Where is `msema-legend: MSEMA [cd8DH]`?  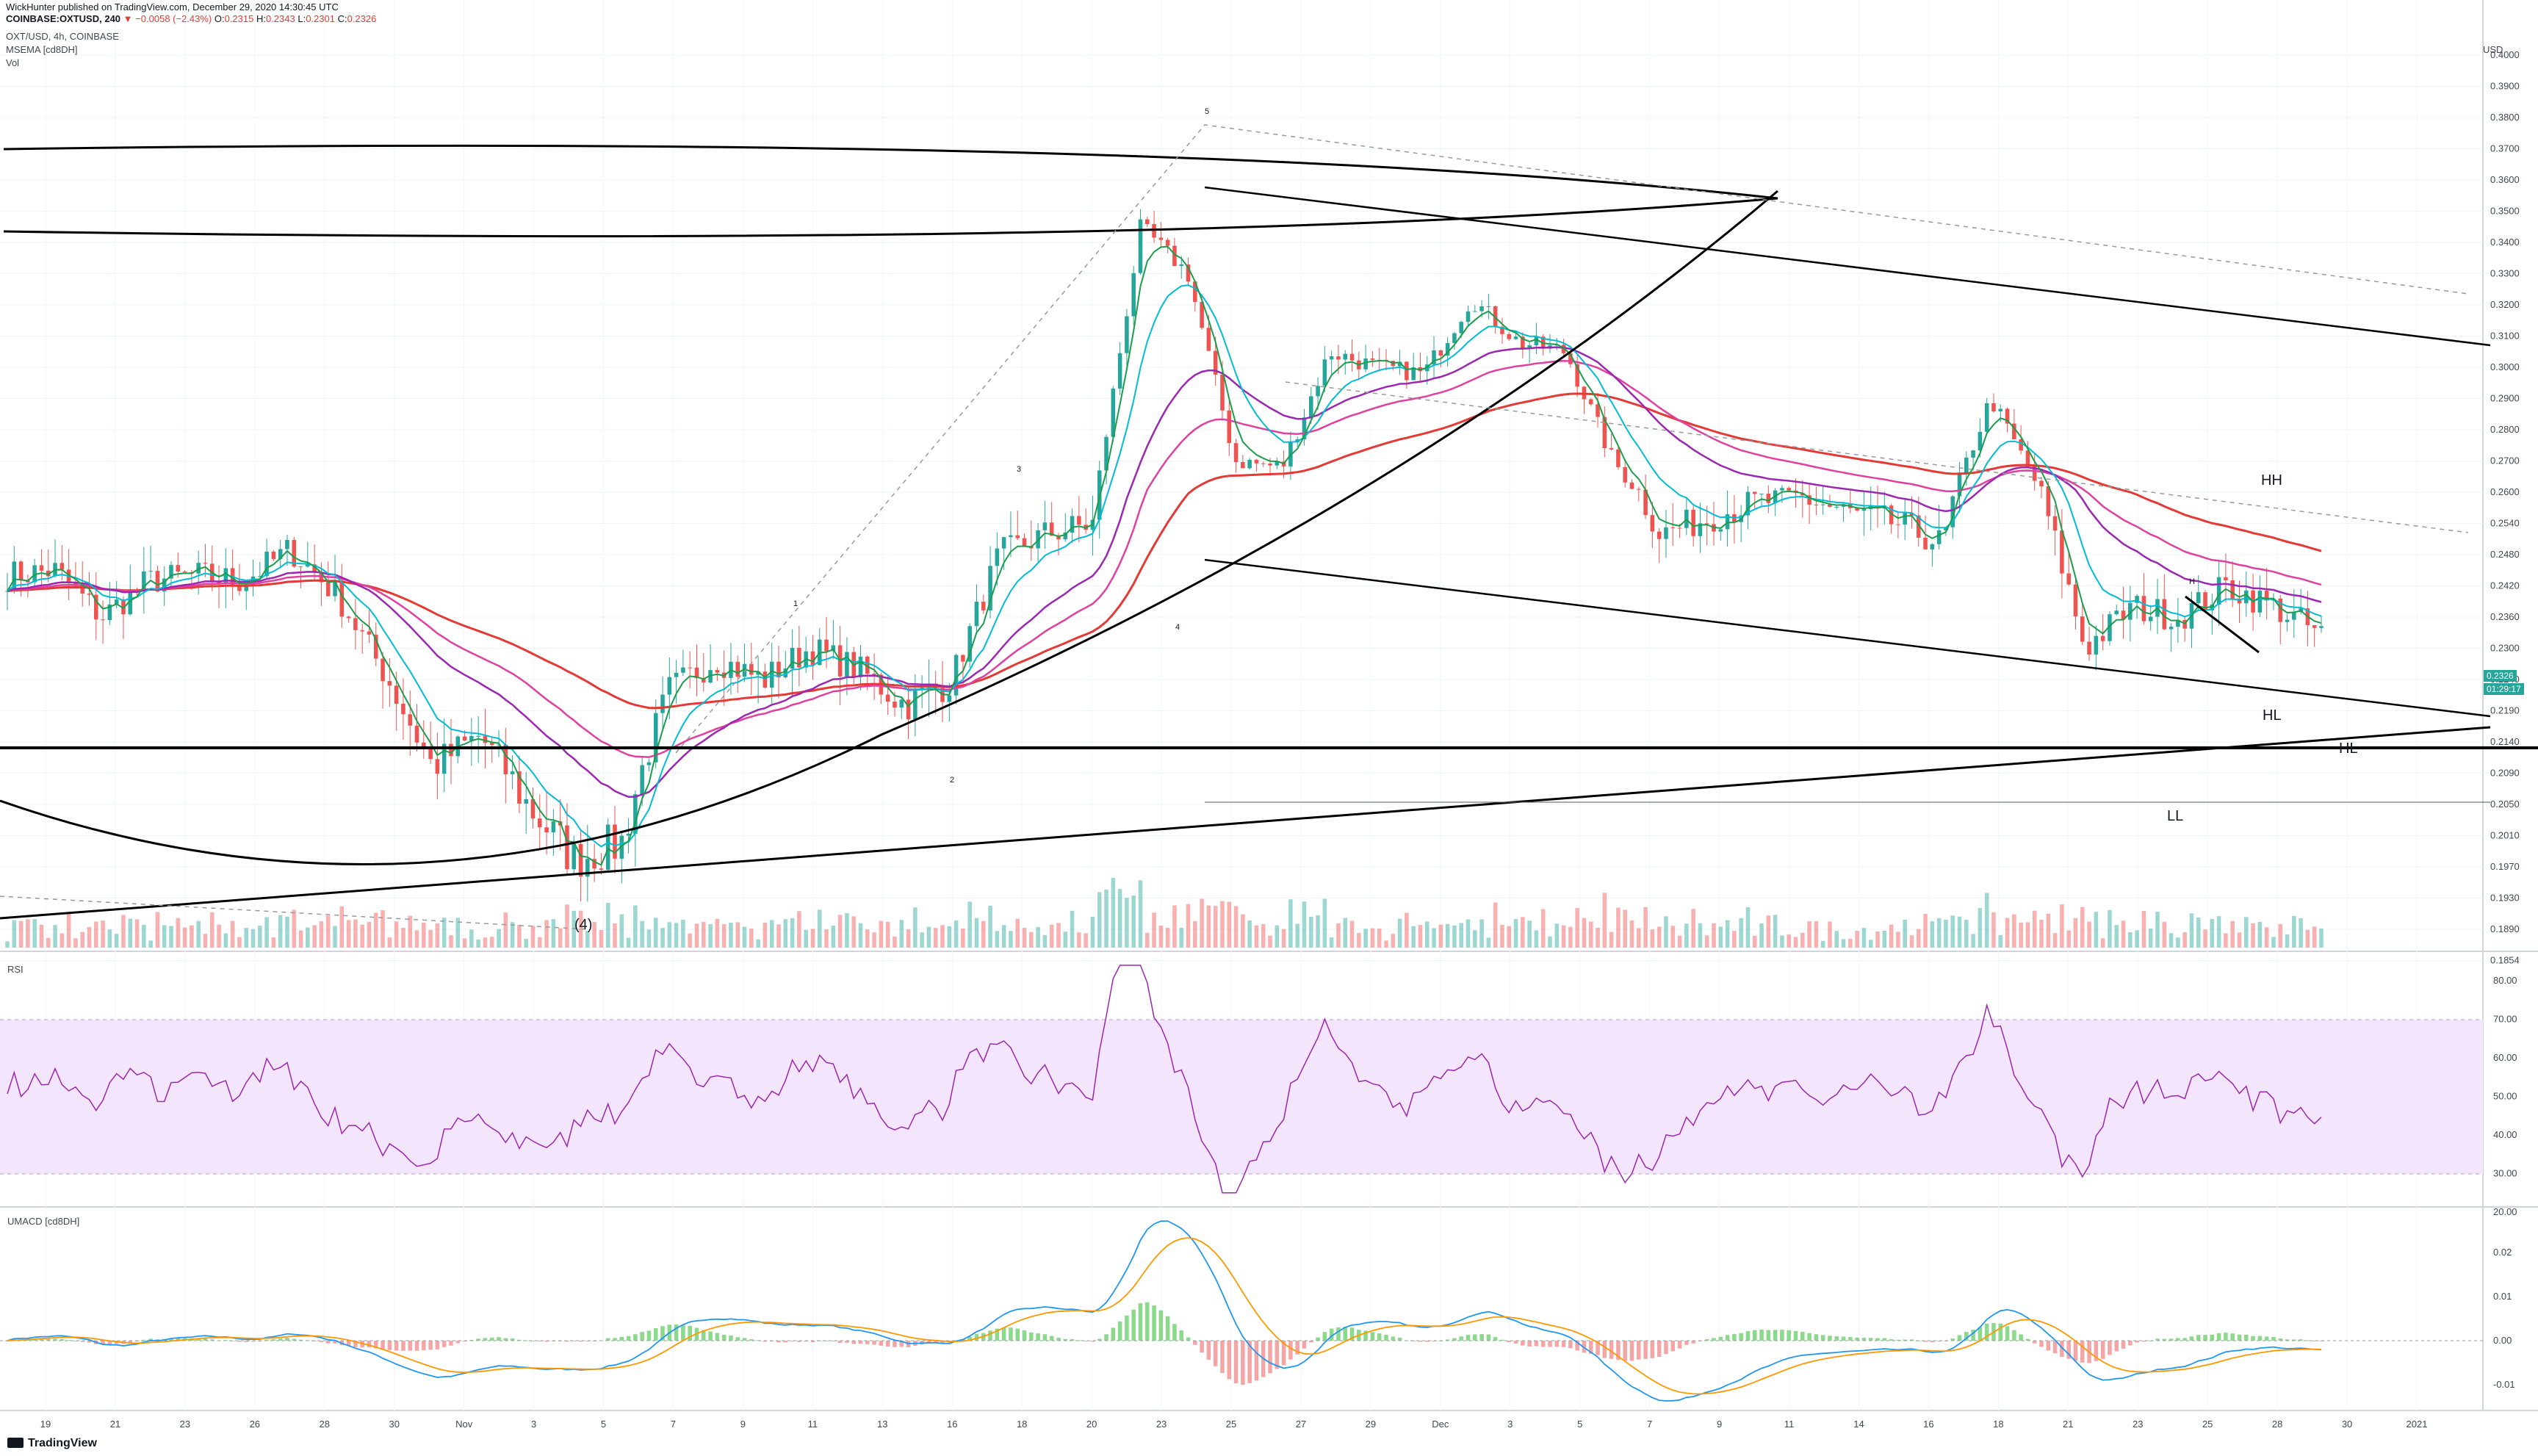 msema-legend: MSEMA [cd8DH] is located at coordinates (42, 49).